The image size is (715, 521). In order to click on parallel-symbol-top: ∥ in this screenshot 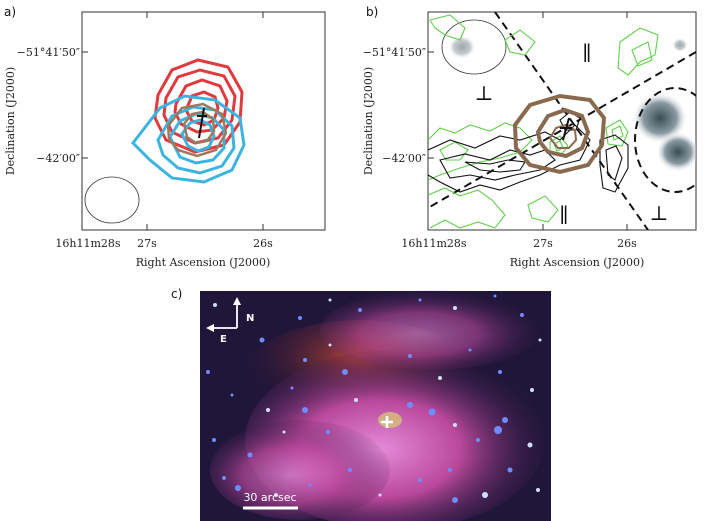, I will do `click(586, 53)`.